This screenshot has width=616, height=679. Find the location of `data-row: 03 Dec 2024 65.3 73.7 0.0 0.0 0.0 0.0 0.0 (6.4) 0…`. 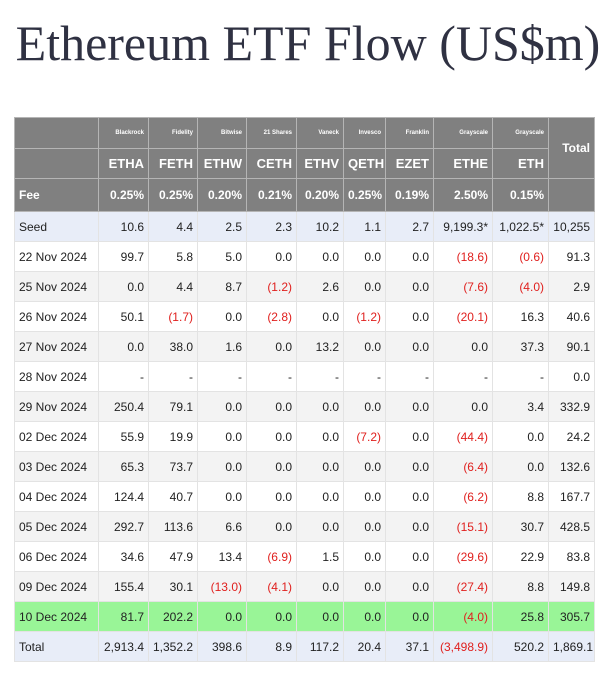

data-row: 03 Dec 2024 65.3 73.7 0.0 0.0 0.0 0.0 0.0 (6.4) 0… is located at coordinates (304, 466).